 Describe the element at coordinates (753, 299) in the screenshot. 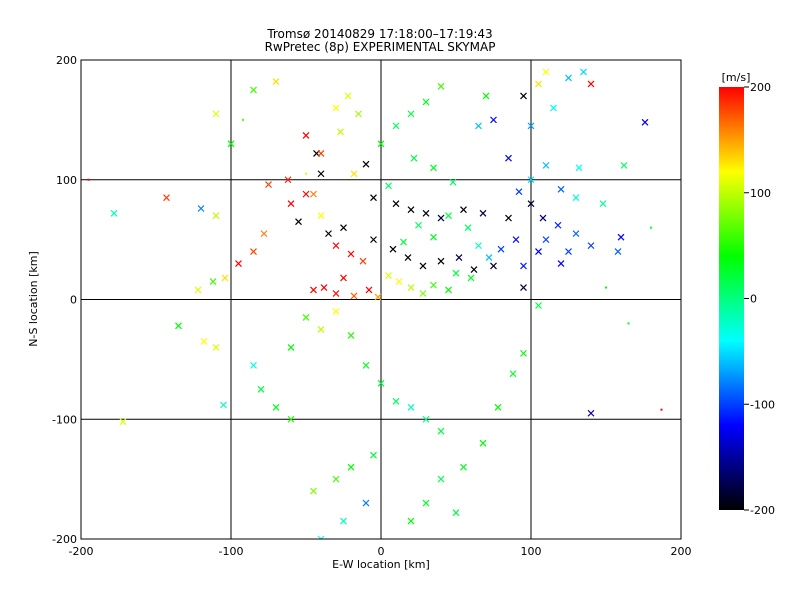

I see `colorbar-tick-label: 0` at that location.